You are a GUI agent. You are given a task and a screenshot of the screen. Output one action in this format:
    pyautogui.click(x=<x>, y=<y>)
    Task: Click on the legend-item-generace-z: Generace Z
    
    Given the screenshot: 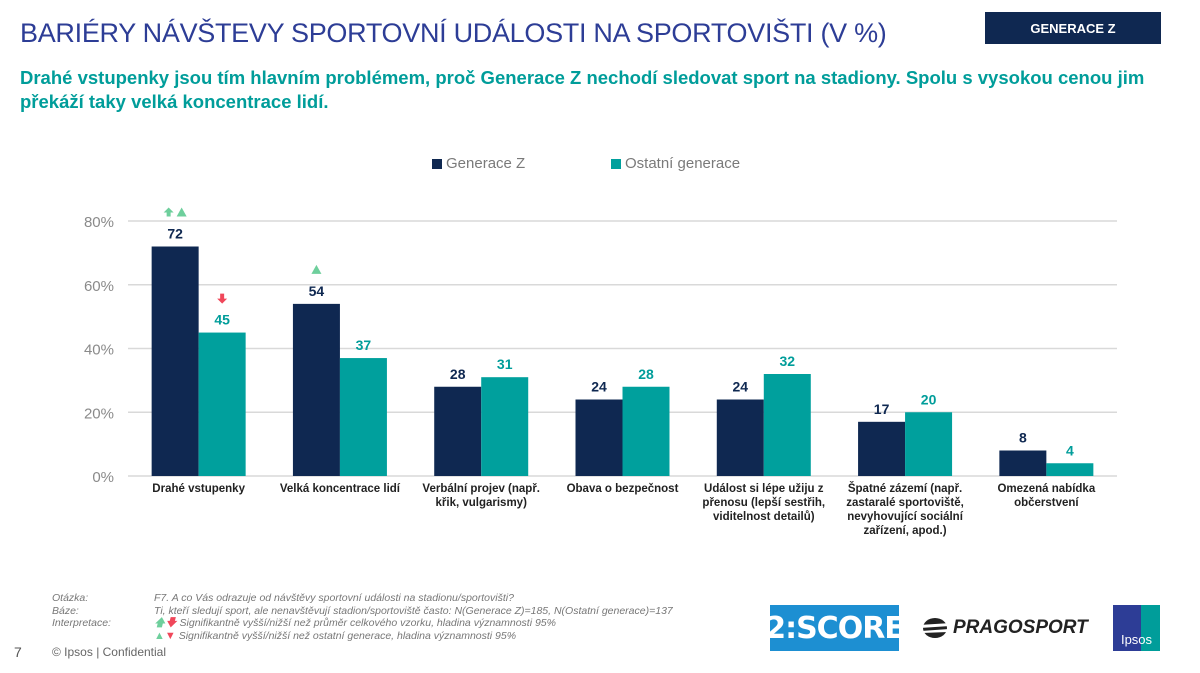 What is the action you would take?
    pyautogui.click(x=478, y=163)
    